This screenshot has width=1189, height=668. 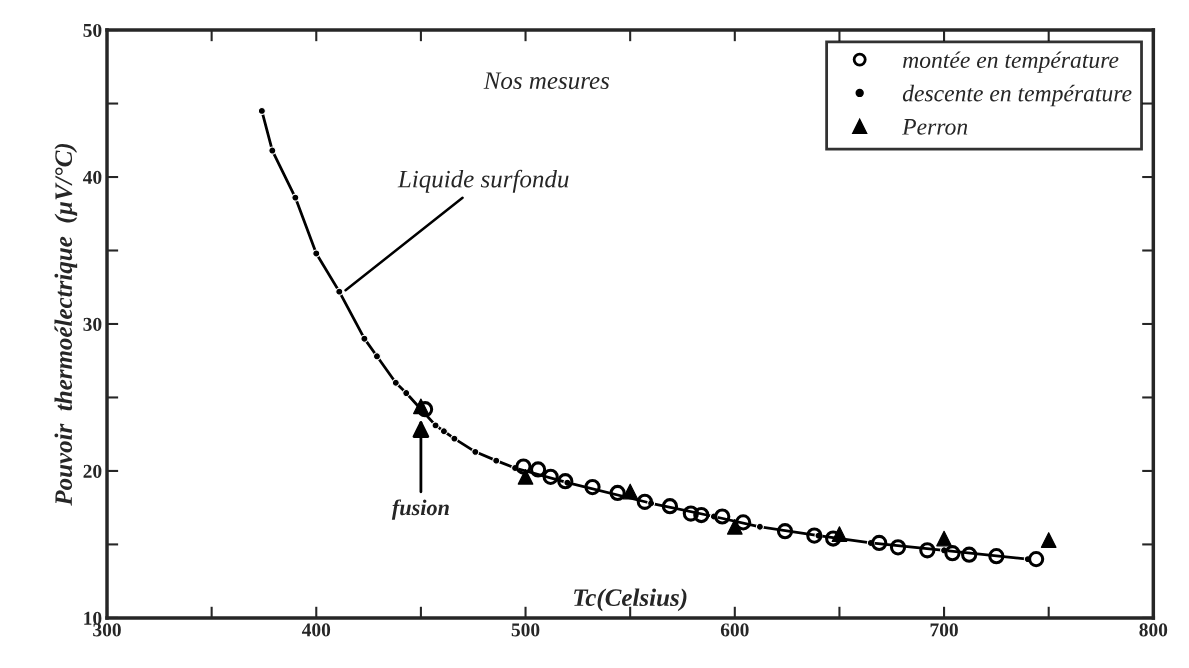 I want to click on y-tick-label: 30, so click(x=92, y=324).